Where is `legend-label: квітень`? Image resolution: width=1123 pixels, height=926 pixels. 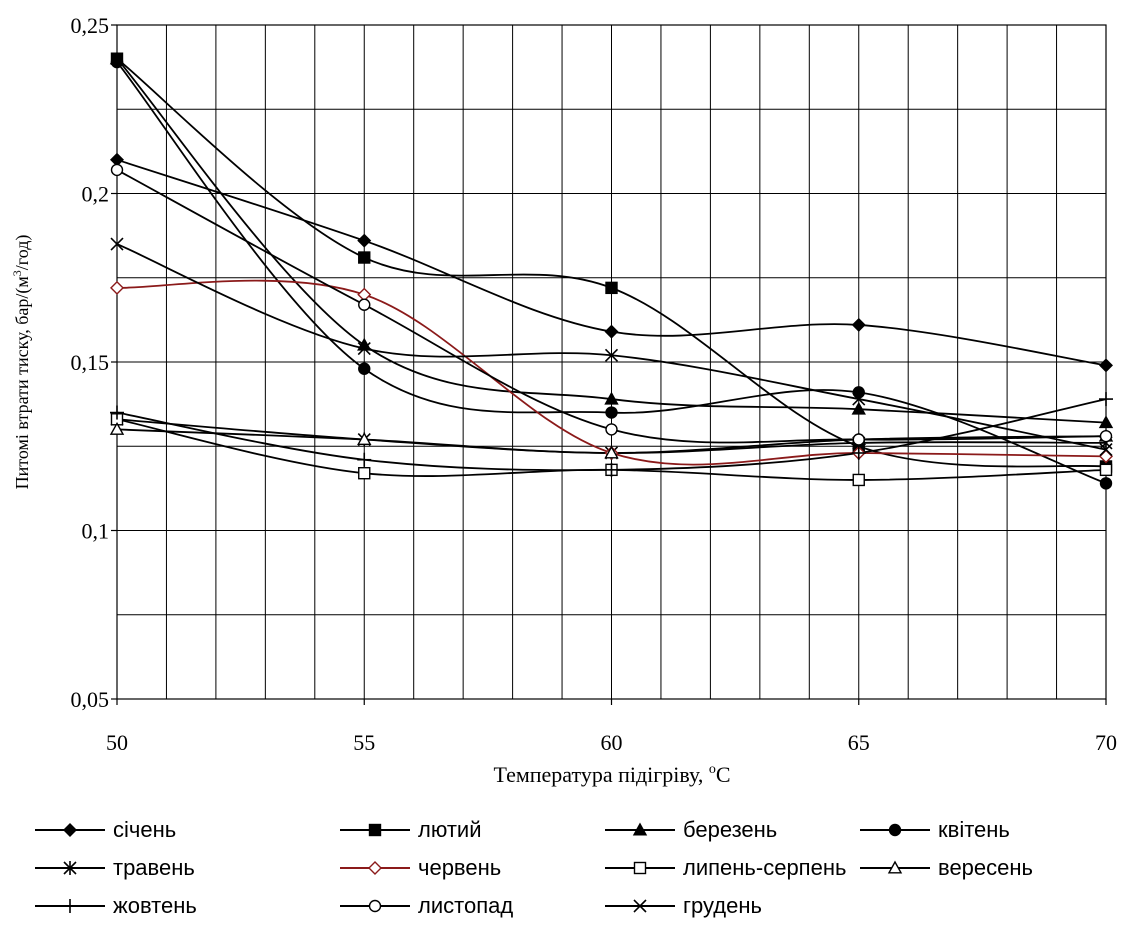
legend-label: квітень is located at coordinates (974, 829).